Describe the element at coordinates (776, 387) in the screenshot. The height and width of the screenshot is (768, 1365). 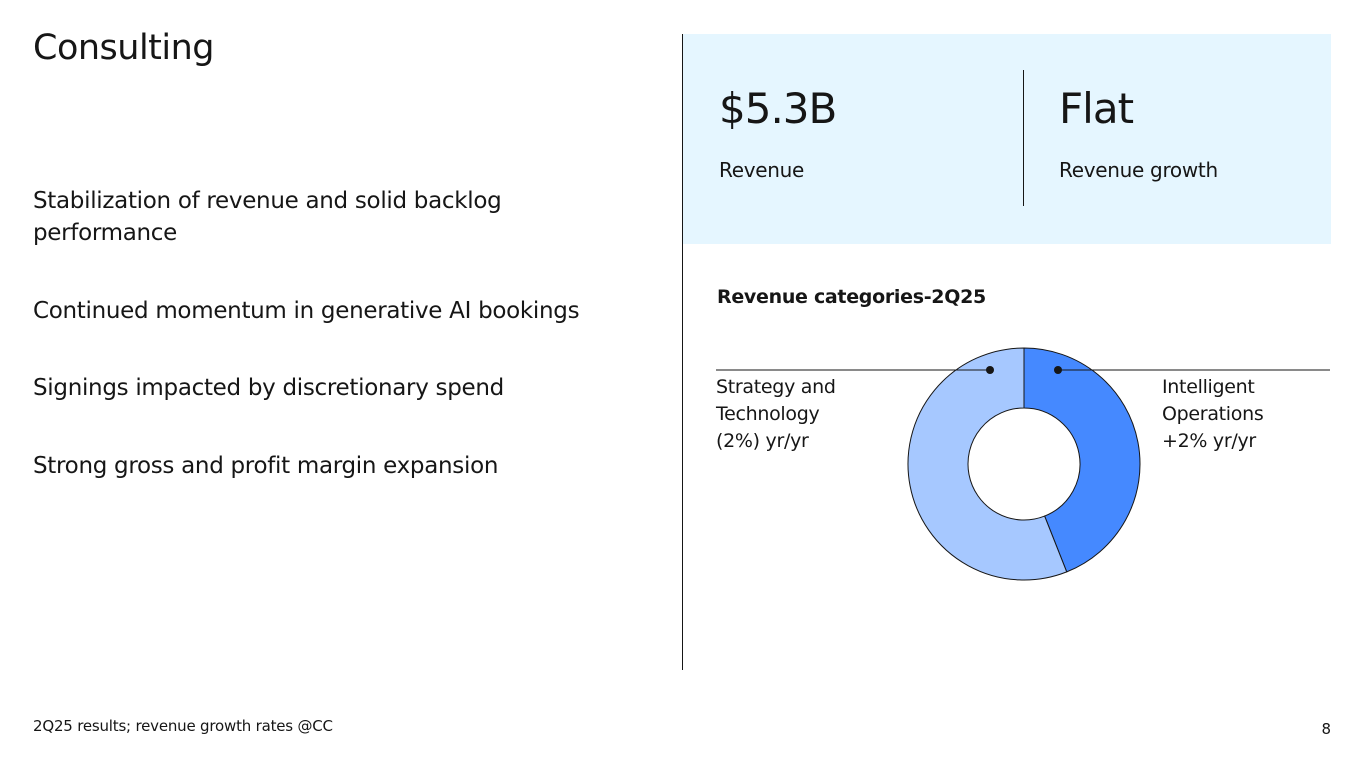
I see `slice-label-line: Strategy and` at that location.